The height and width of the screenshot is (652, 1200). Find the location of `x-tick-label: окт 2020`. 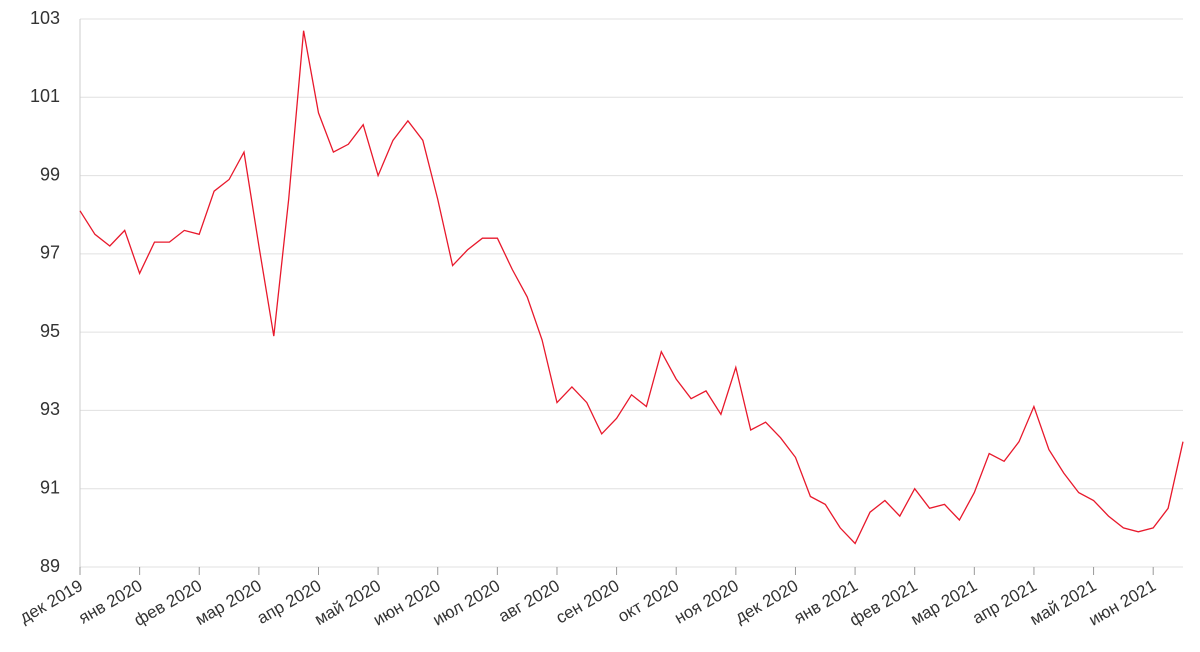

x-tick-label: окт 2020 is located at coordinates (648, 601).